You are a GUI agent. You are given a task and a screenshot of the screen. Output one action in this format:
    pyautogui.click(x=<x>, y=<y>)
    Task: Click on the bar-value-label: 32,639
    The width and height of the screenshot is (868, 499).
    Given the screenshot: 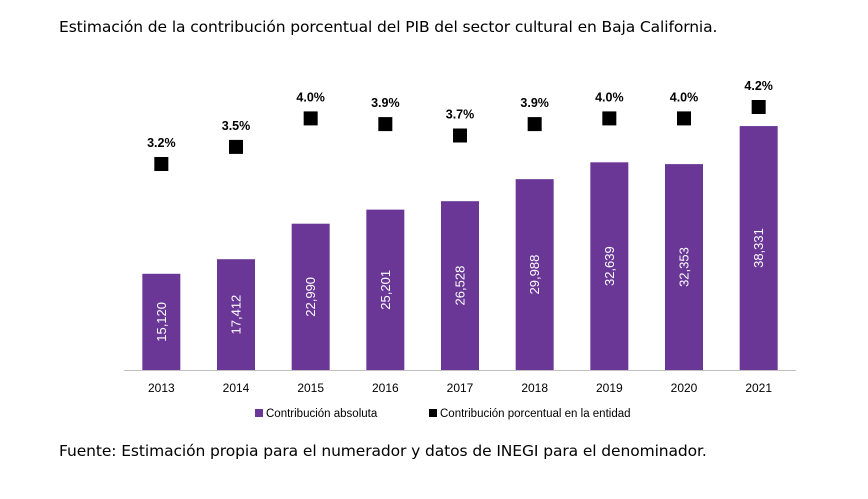 What is the action you would take?
    pyautogui.click(x=609, y=266)
    